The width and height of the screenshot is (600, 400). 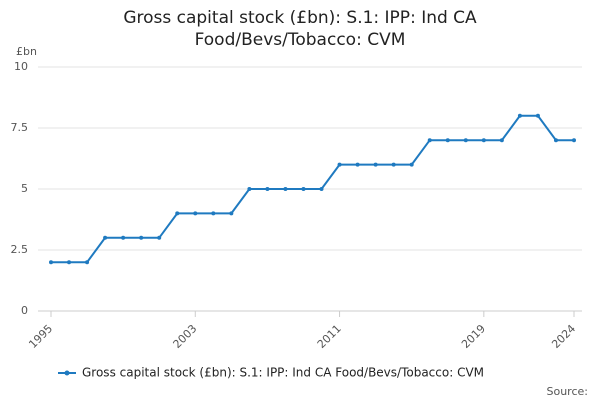 What do you see at coordinates (20, 249) in the screenshot?
I see `y-tick-label: 2.5` at bounding box center [20, 249].